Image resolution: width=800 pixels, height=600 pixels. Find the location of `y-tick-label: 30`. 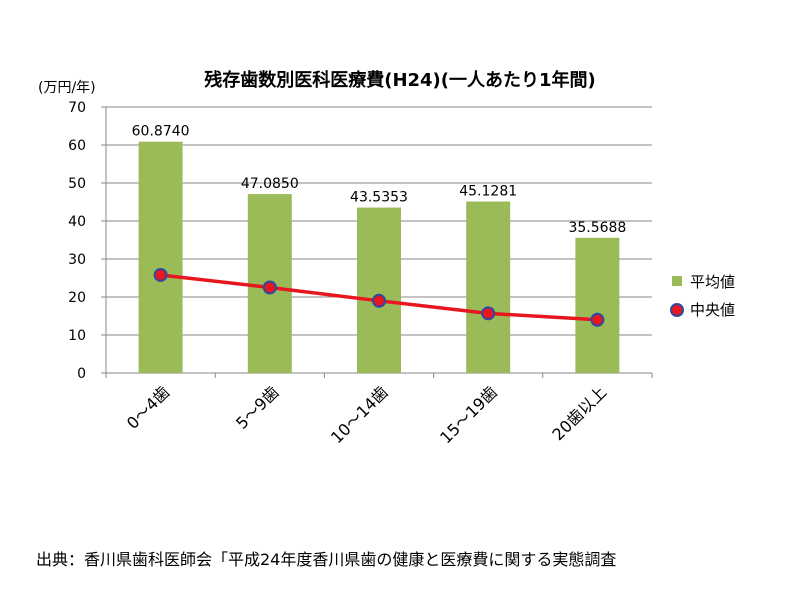

y-tick-label: 30 is located at coordinates (77, 260).